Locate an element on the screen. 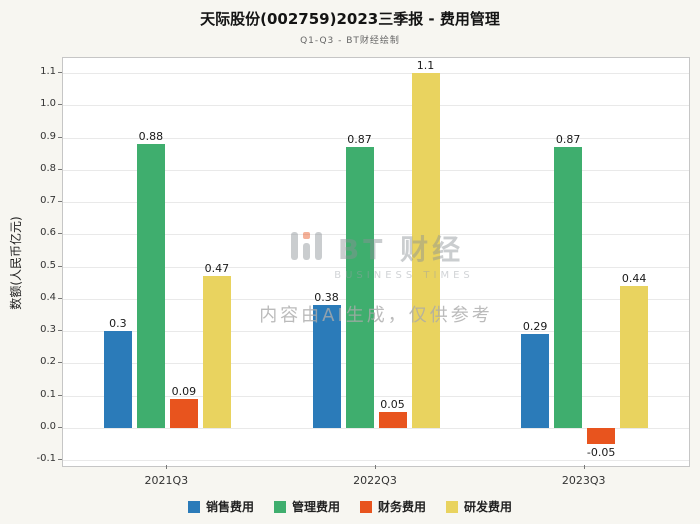  bar-value-label: 0.09 is located at coordinates (184, 391).